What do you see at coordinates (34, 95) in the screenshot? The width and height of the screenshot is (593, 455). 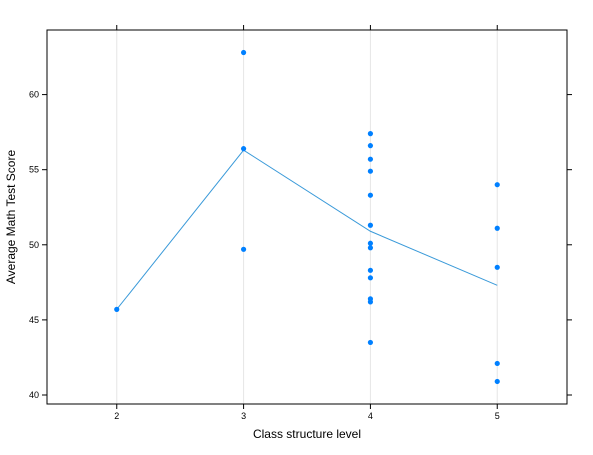 I see `y-tick-label-60: 60` at bounding box center [34, 95].